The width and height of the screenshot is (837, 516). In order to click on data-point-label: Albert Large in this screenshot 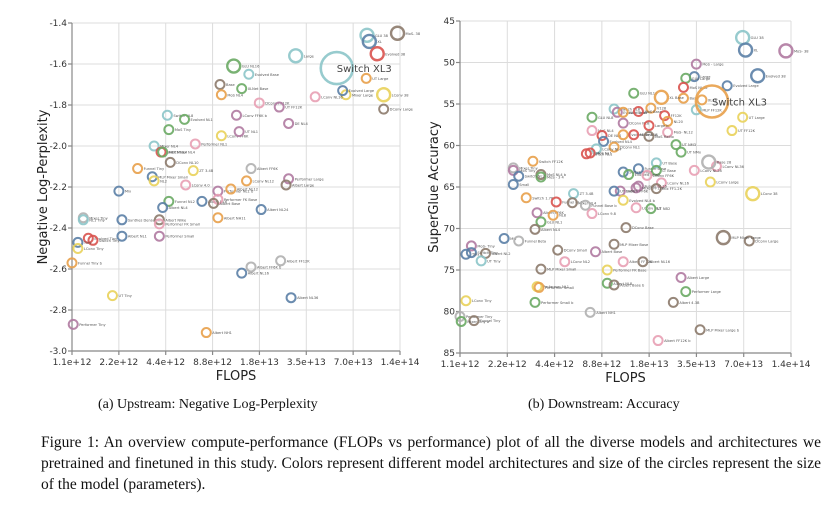, I will do `click(303, 185)`.